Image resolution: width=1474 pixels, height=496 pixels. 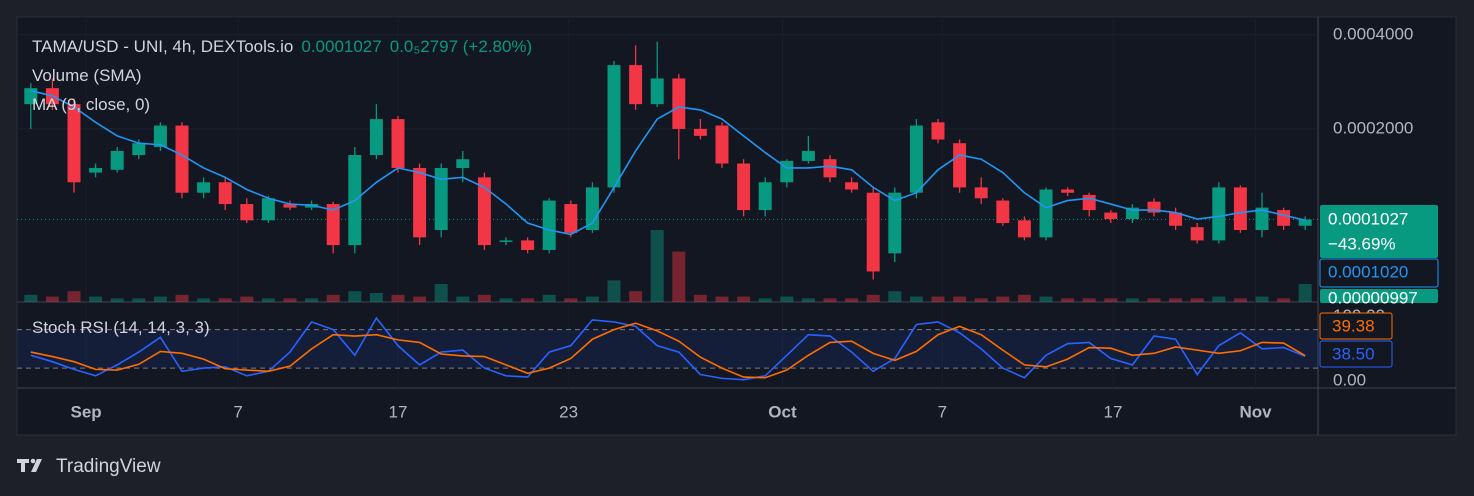 I want to click on price-change: 0.0₅2797 (+2.80%), so click(x=461, y=46).